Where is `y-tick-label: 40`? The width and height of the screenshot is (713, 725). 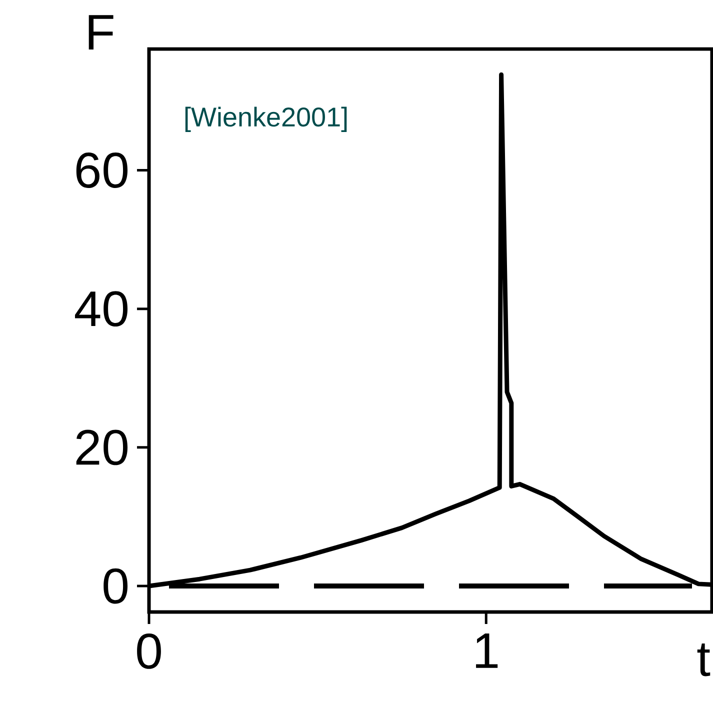
y-tick-label: 40 is located at coordinates (101, 309).